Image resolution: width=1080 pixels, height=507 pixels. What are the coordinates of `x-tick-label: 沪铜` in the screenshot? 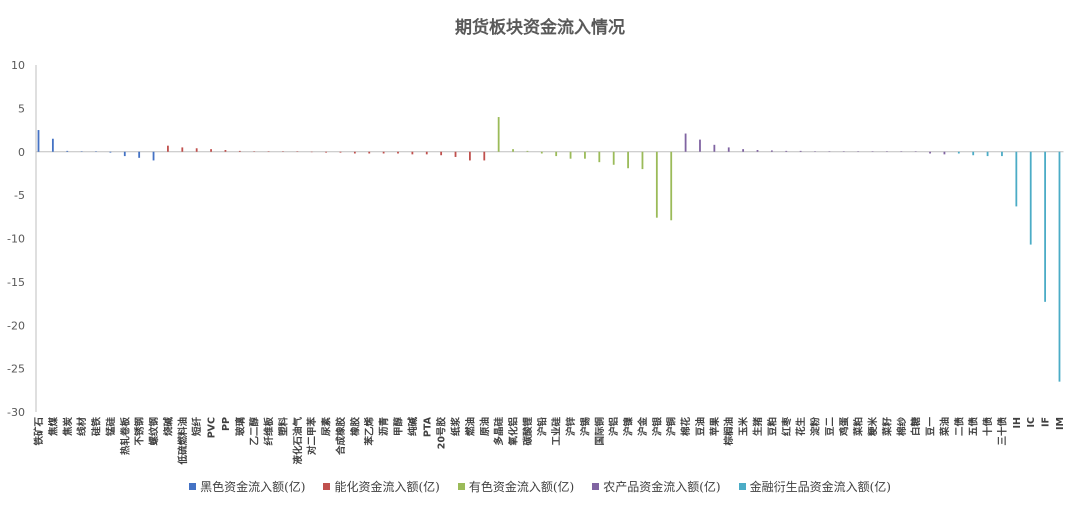 It's located at (672, 427).